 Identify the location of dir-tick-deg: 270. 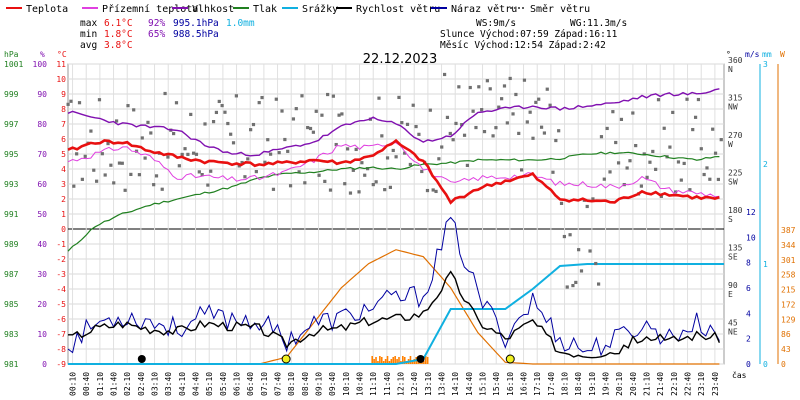
(735, 135).